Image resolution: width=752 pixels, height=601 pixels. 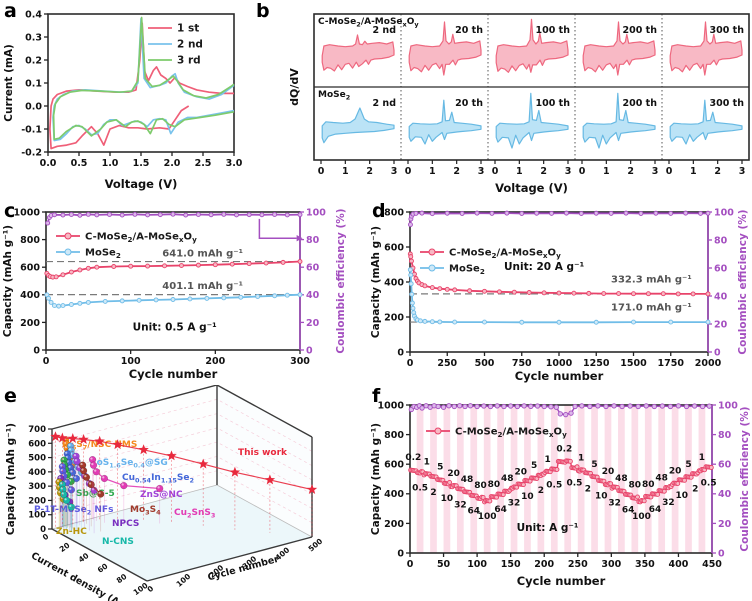 I want to click on svg-text: Sb@C-5, so click(x=95, y=494).